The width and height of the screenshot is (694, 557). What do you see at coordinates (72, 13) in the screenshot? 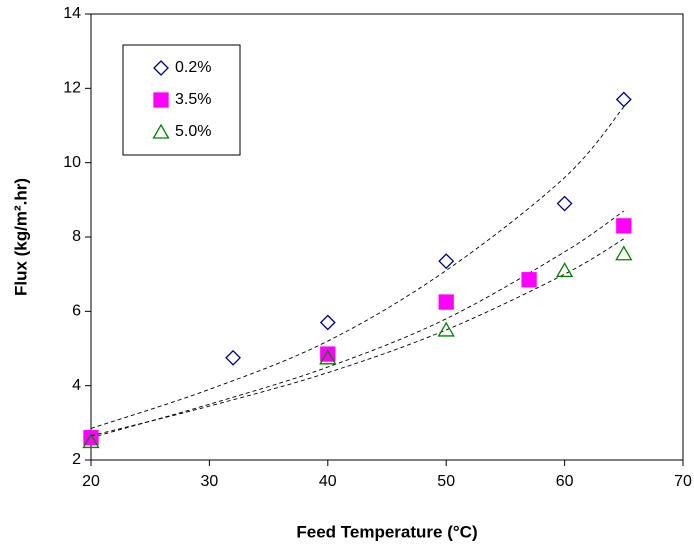
I see `y-tick-label: 14` at bounding box center [72, 13].